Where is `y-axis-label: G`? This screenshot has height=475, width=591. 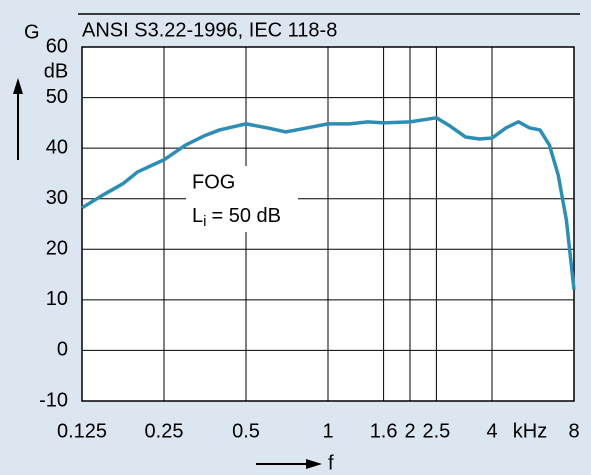
y-axis-label: G is located at coordinates (32, 32).